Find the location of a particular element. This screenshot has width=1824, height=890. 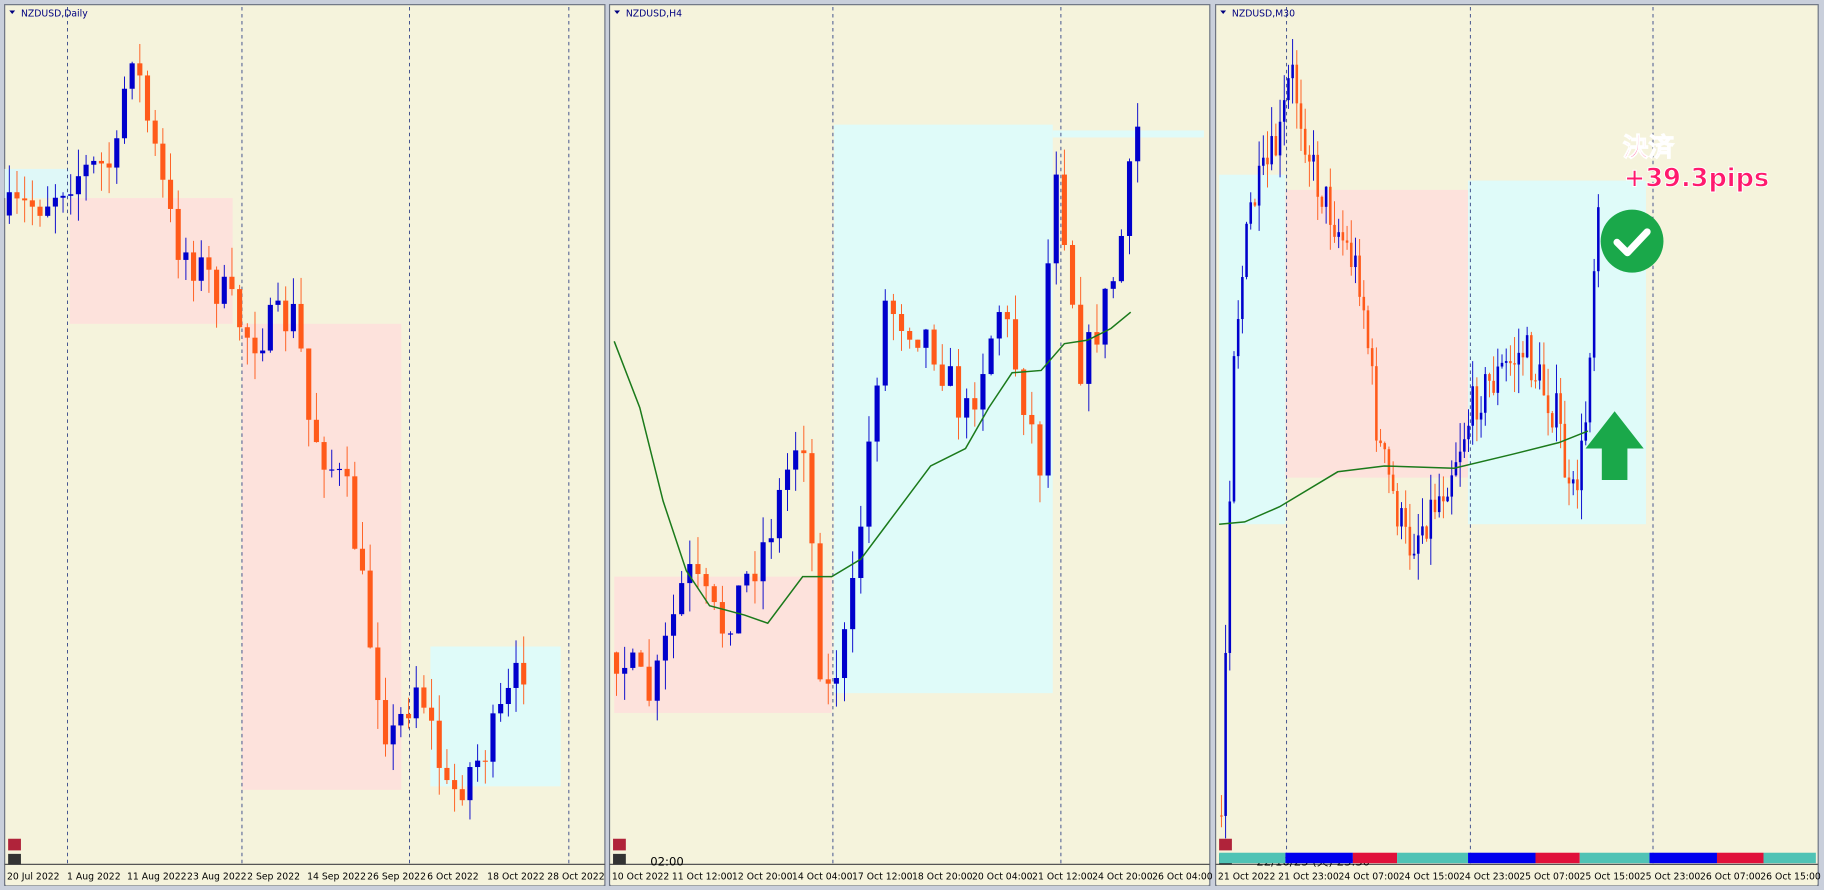

x-tick-label: 26 Sep 2022 is located at coordinates (396, 877).